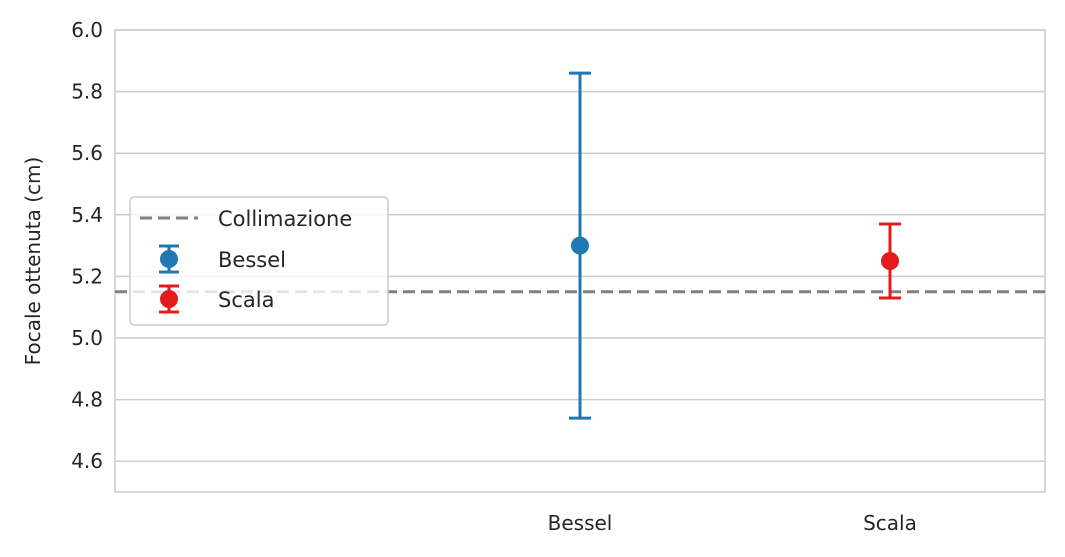 This screenshot has height=557, width=1065. I want to click on y-tick-label: 6.0, so click(87, 30).